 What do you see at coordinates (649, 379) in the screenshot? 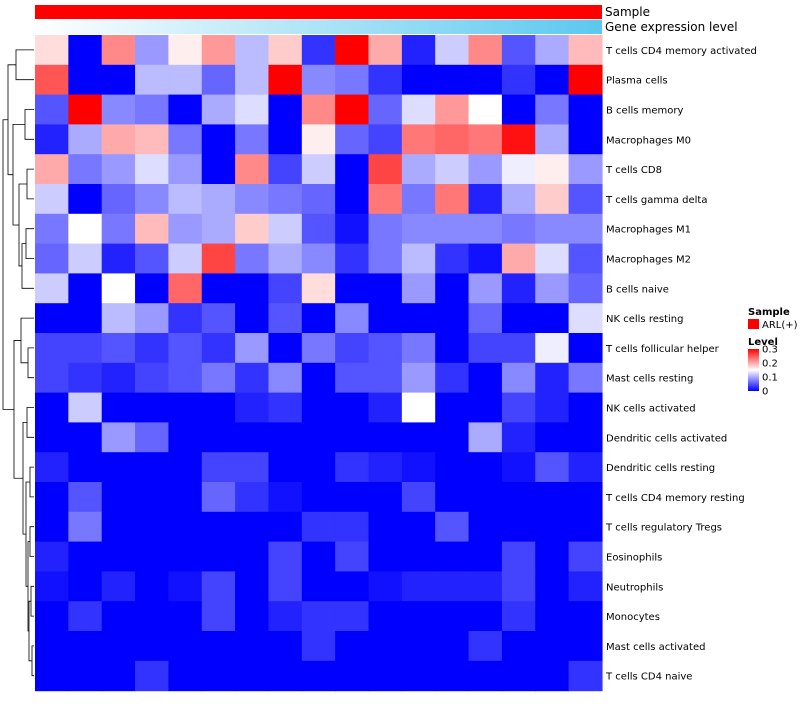
I see `row-label: Mast cells resting` at bounding box center [649, 379].